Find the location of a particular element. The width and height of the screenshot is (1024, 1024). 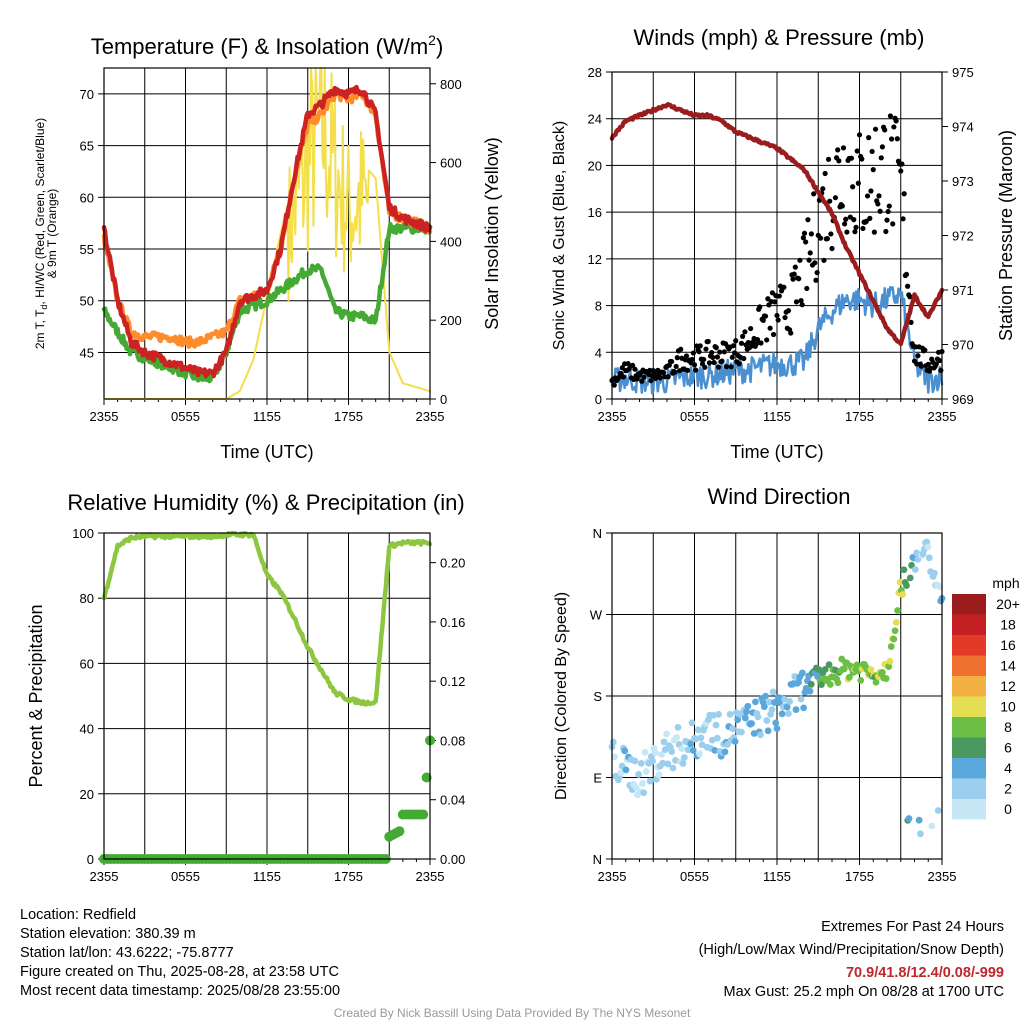

y2-tick-label: 974 is located at coordinates (963, 127).